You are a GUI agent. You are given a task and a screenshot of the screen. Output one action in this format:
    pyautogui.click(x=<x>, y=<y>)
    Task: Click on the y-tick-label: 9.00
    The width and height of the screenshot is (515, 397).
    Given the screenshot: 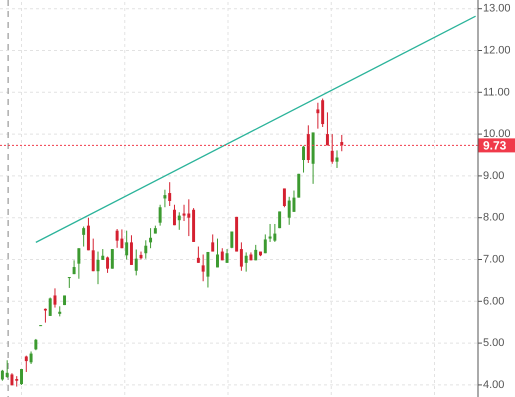 What is the action you would take?
    pyautogui.click(x=493, y=176)
    